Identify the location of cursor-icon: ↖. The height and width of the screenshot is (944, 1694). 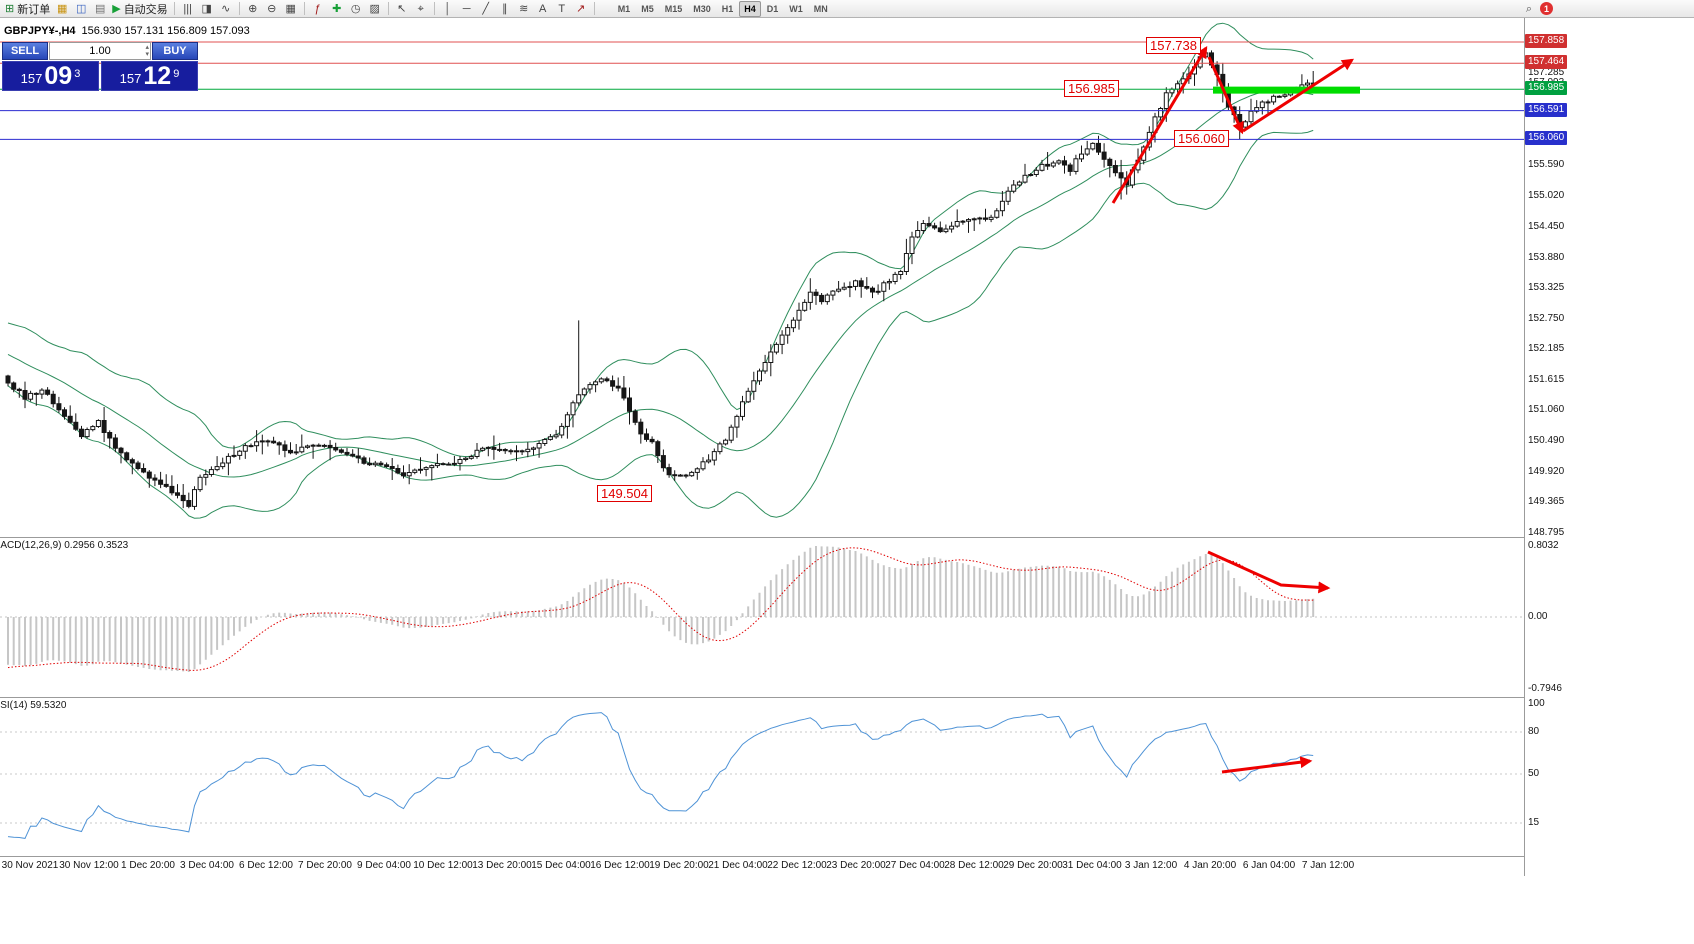
(402, 9).